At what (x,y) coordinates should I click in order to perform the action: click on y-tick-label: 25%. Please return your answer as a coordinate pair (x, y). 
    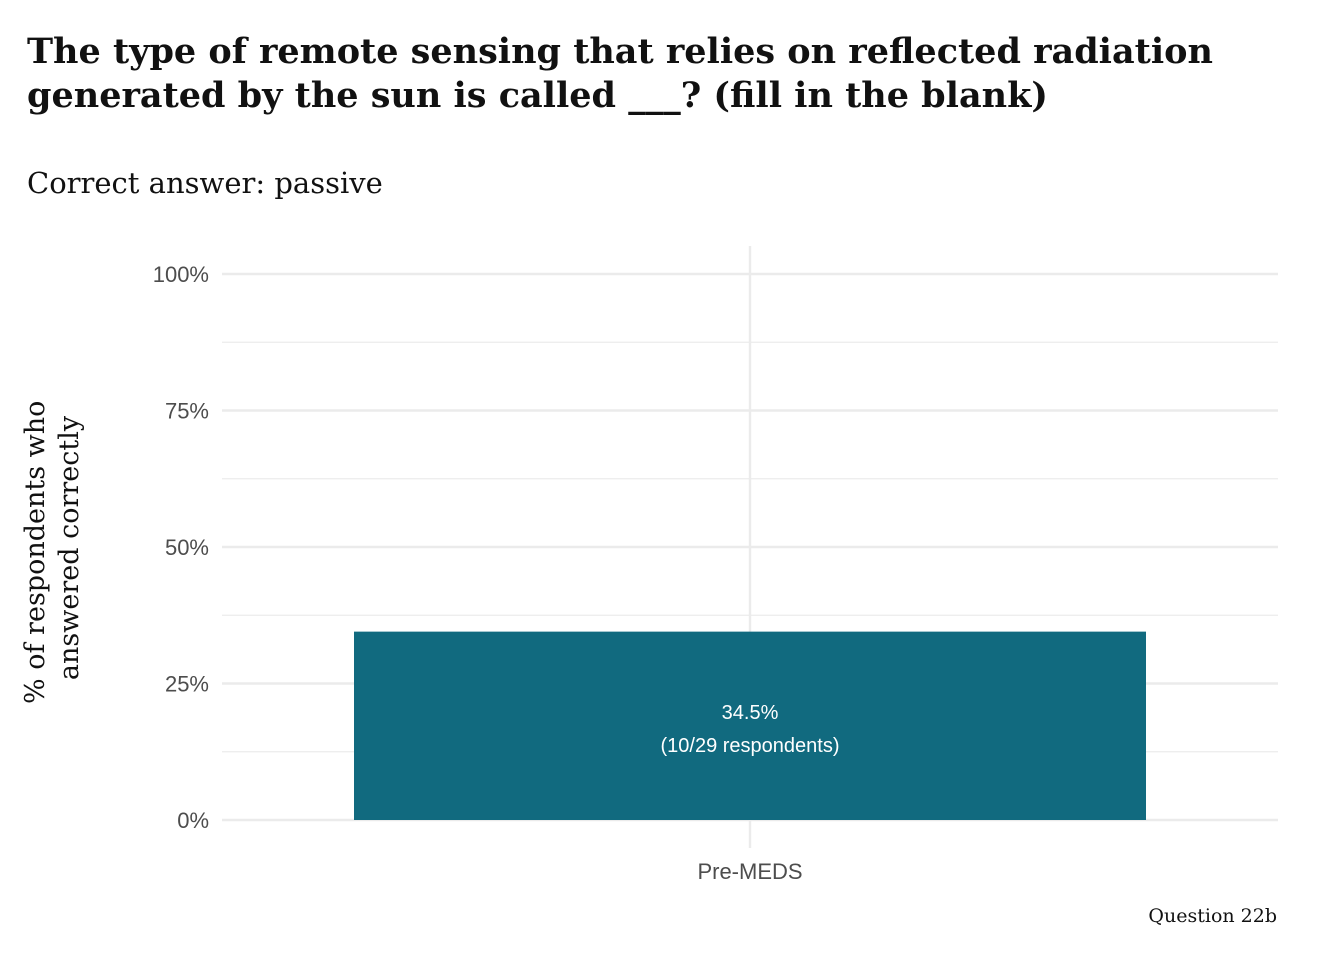
    Looking at the image, I should click on (187, 684).